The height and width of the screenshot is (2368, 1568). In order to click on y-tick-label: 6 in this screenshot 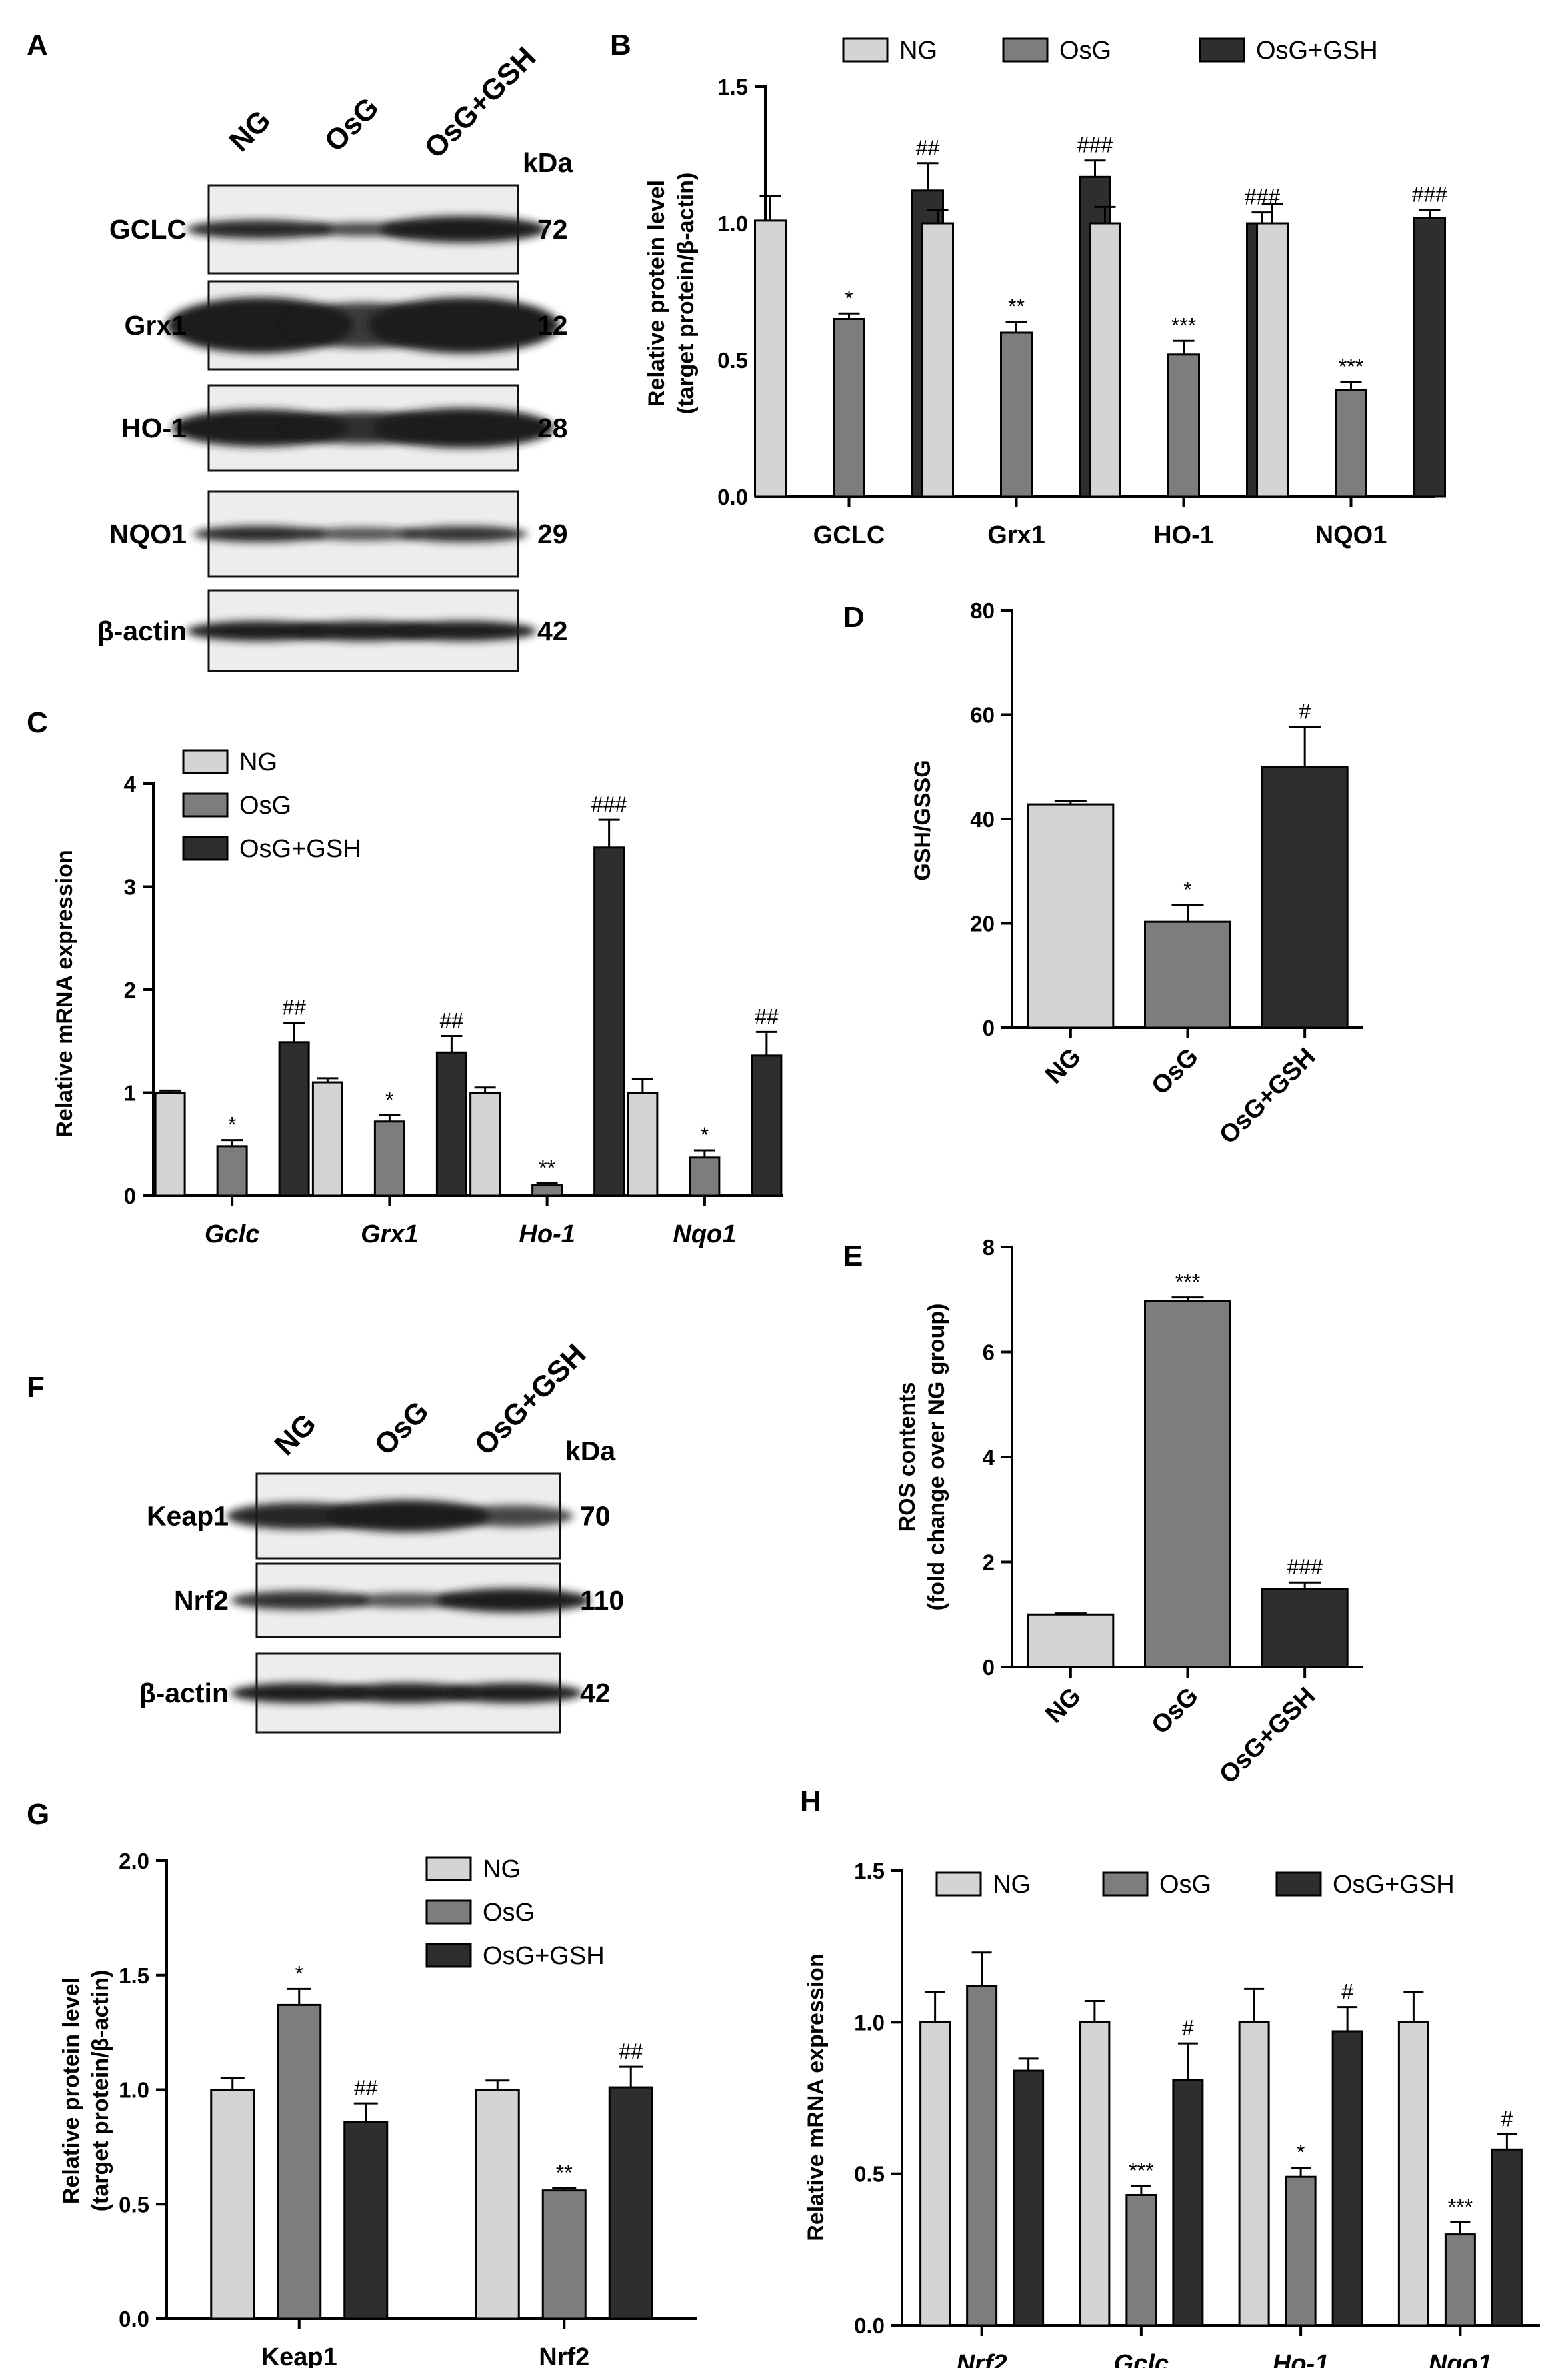, I will do `click(989, 1352)`.